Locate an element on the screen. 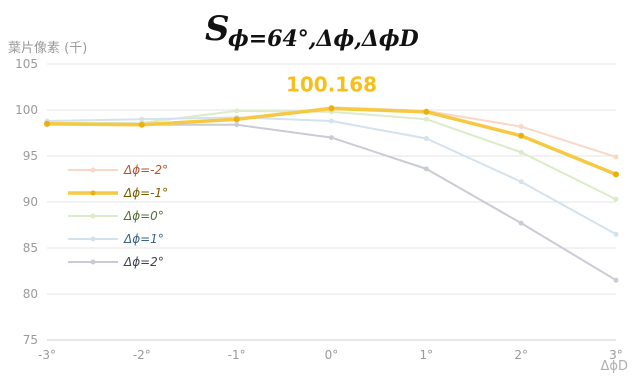 The image size is (640, 376). legend-item: Δϕ=-1° is located at coordinates (118, 193).